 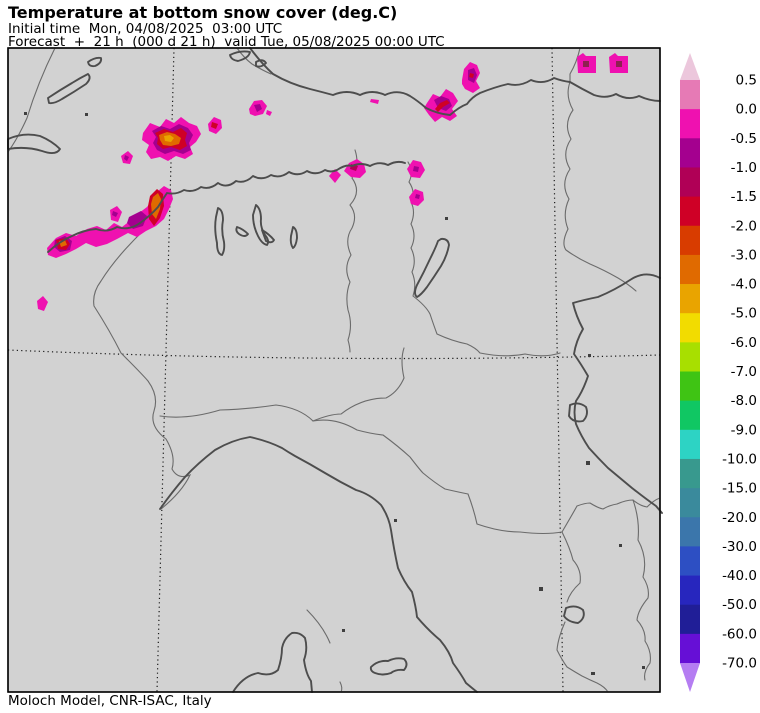 What do you see at coordinates (739, 518) in the screenshot?
I see `colorbar-tick-label: -20.0` at bounding box center [739, 518].